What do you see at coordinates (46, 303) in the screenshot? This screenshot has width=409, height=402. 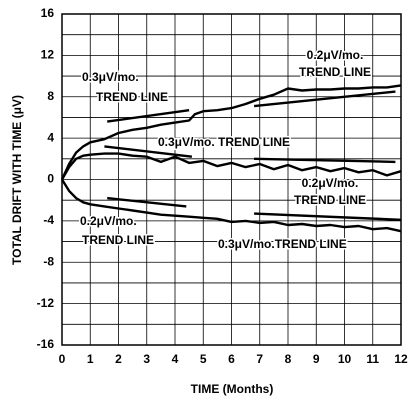 I see `y-tick-label: -12` at bounding box center [46, 303].